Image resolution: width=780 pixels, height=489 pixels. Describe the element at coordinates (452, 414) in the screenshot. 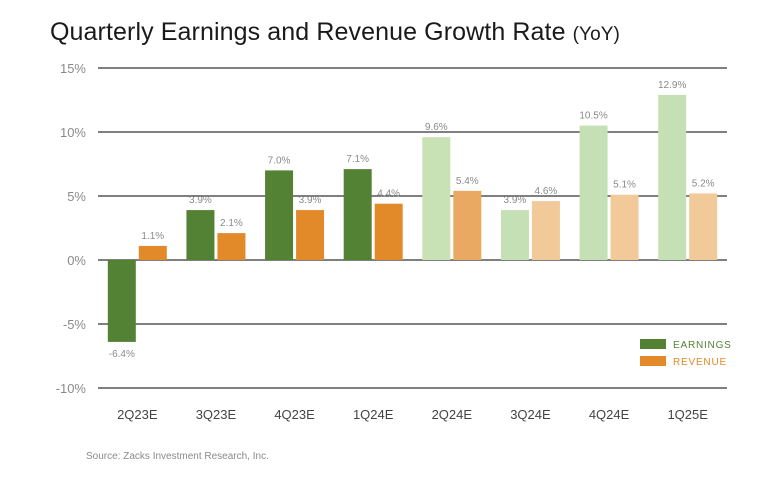

I see `x-category-label: 2Q24E` at that location.